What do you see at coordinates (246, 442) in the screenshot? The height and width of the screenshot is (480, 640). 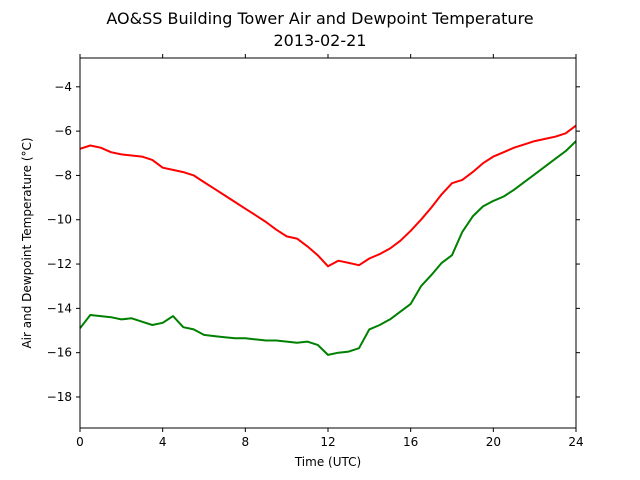 I see `x-tick-label: 8` at bounding box center [246, 442].